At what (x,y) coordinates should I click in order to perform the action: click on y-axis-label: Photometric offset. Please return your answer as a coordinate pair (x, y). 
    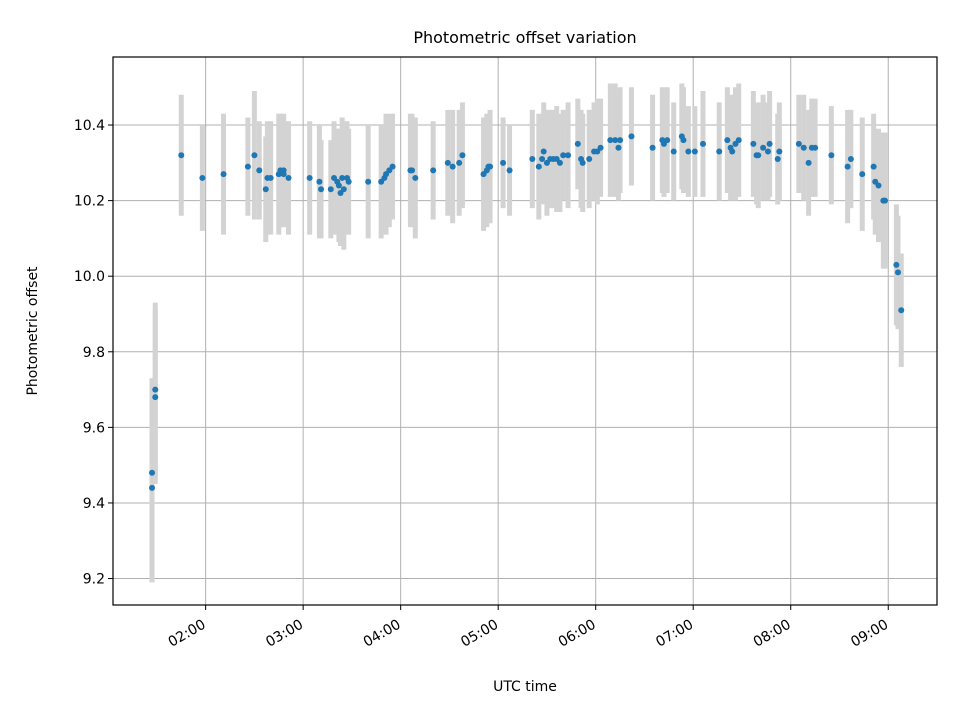
    Looking at the image, I should click on (33, 331).